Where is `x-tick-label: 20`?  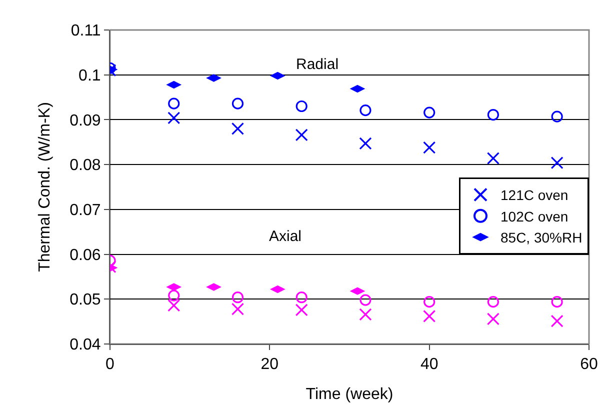 x-tick-label: 20 is located at coordinates (269, 365).